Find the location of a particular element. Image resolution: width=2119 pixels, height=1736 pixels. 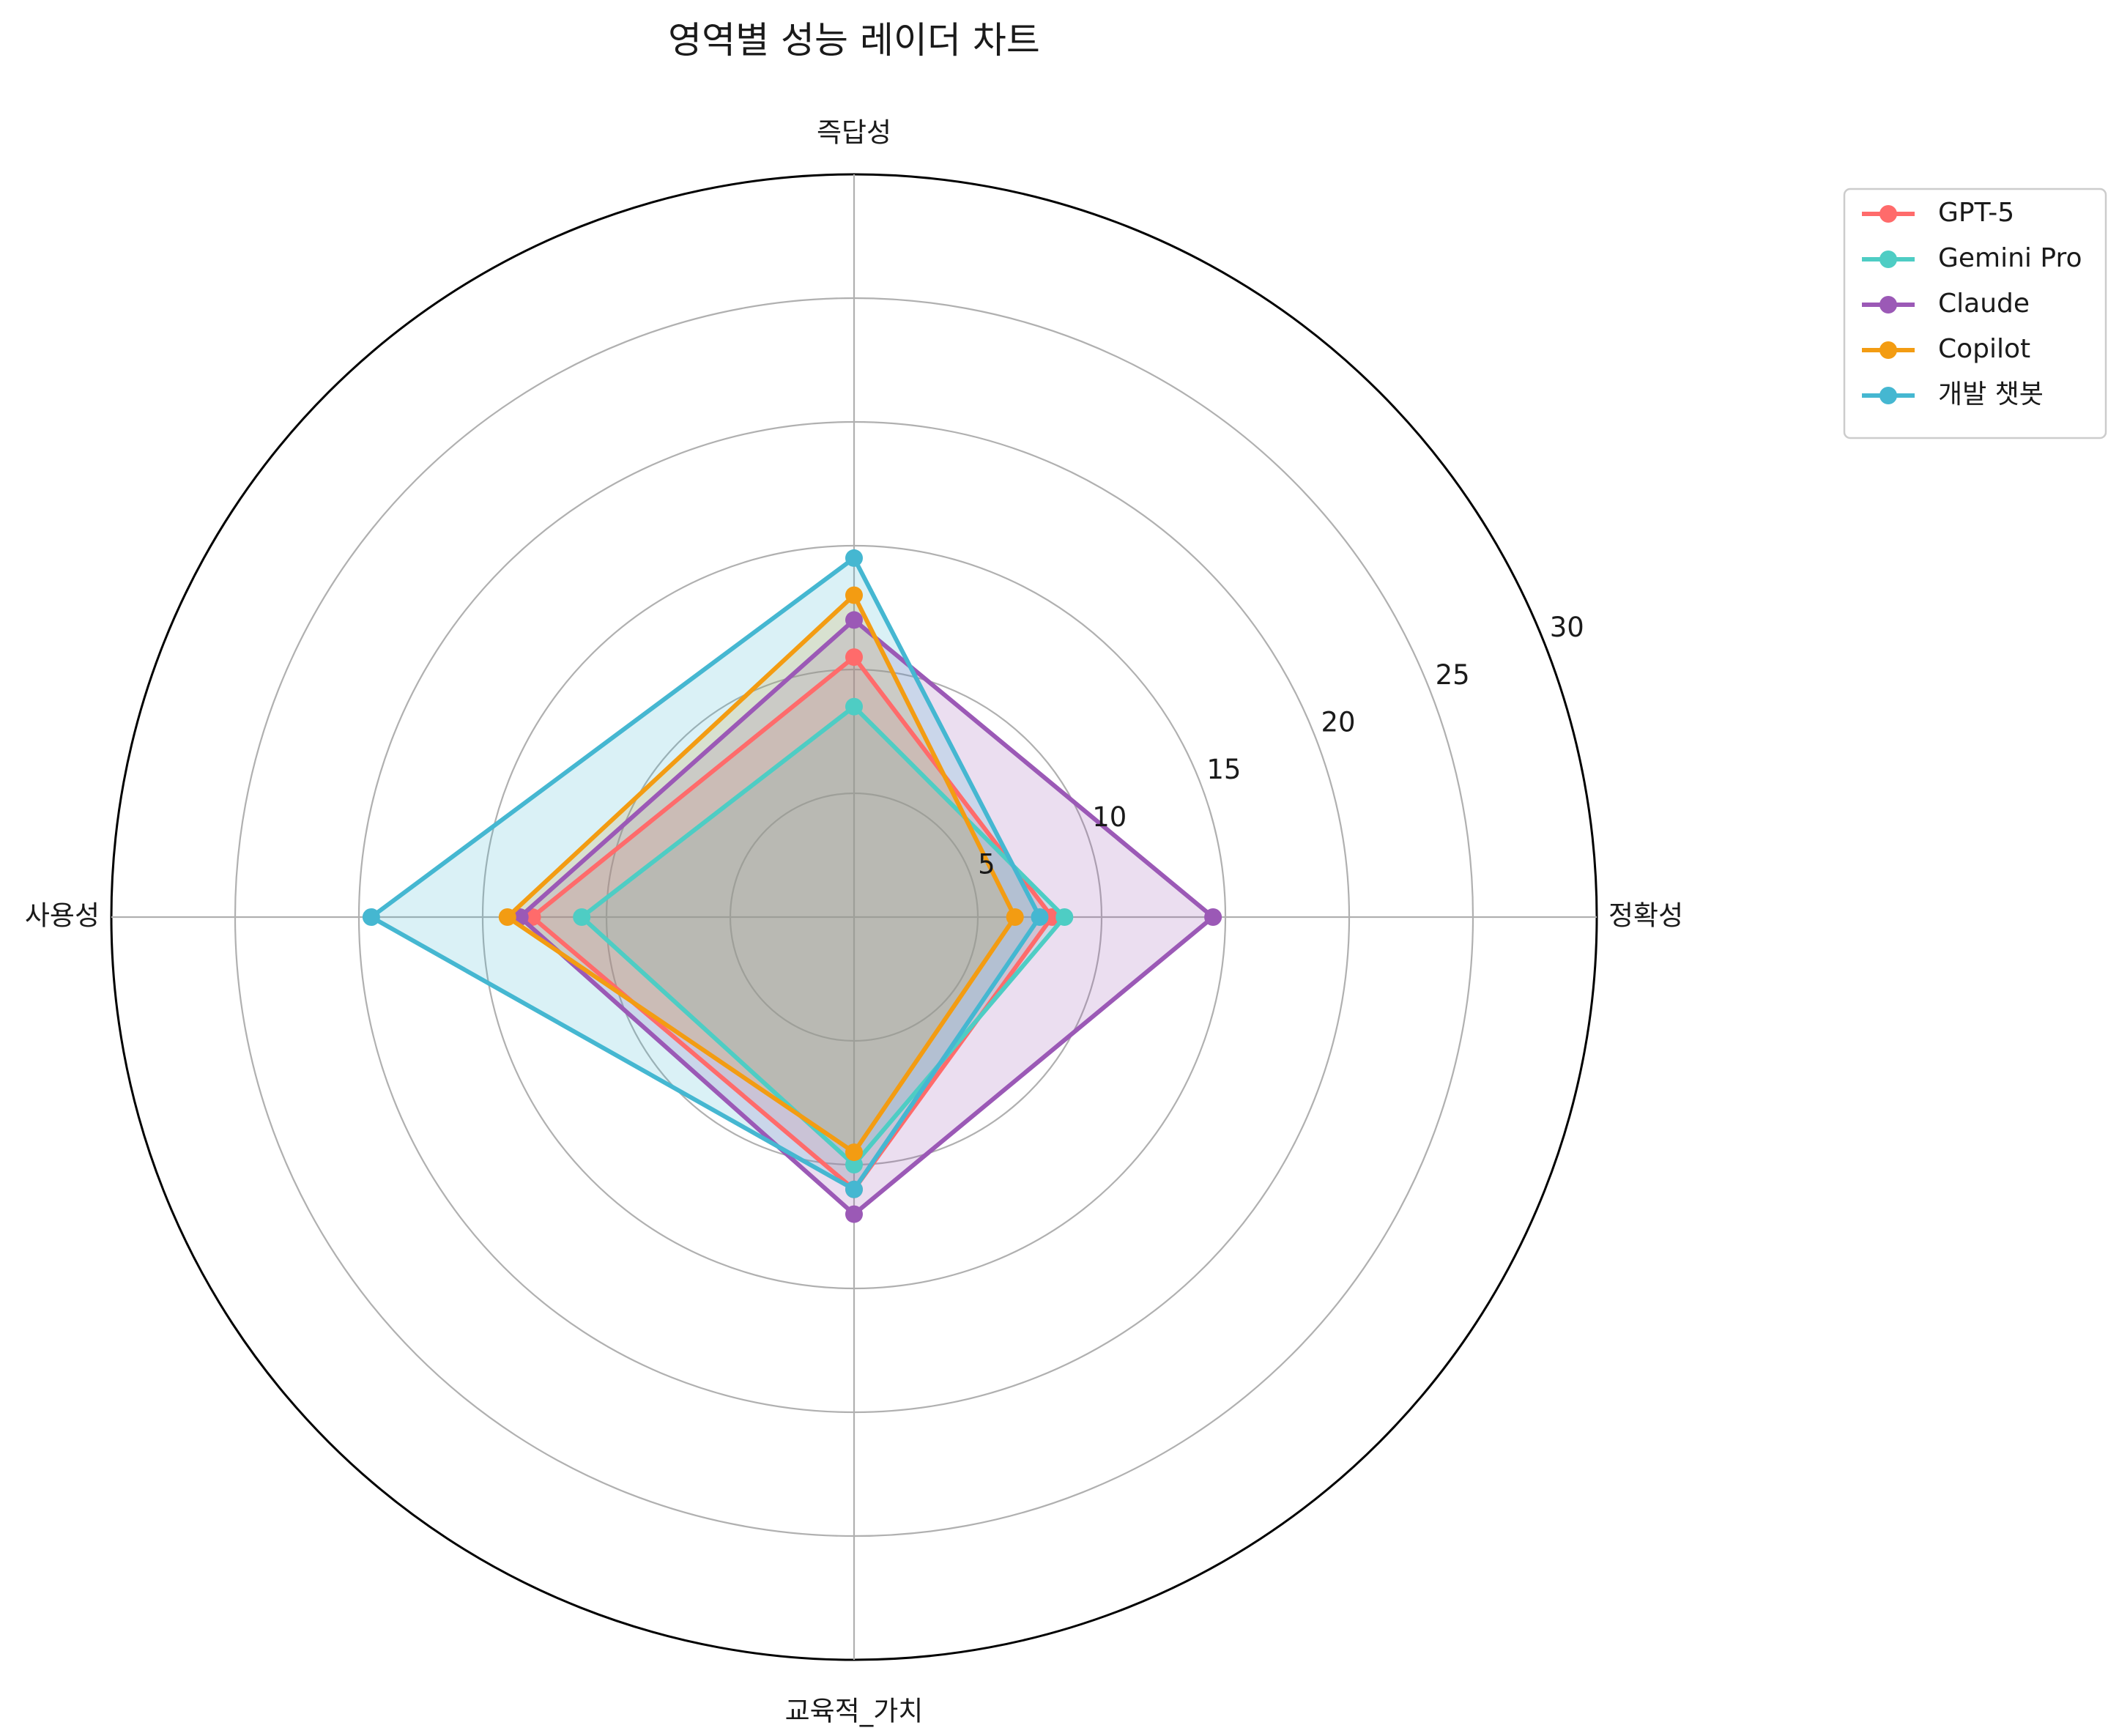

legend: GPT-5 Gemini Pro Claude Copilot 개발 챗봇 is located at coordinates (1975, 313).